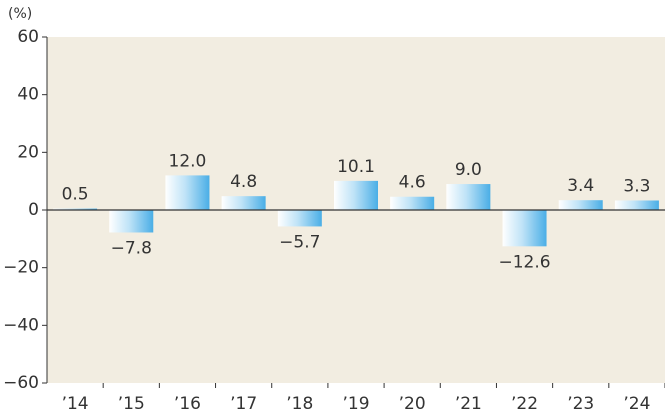  Describe the element at coordinates (412, 183) in the screenshot. I see `data-label: 4.6` at that location.